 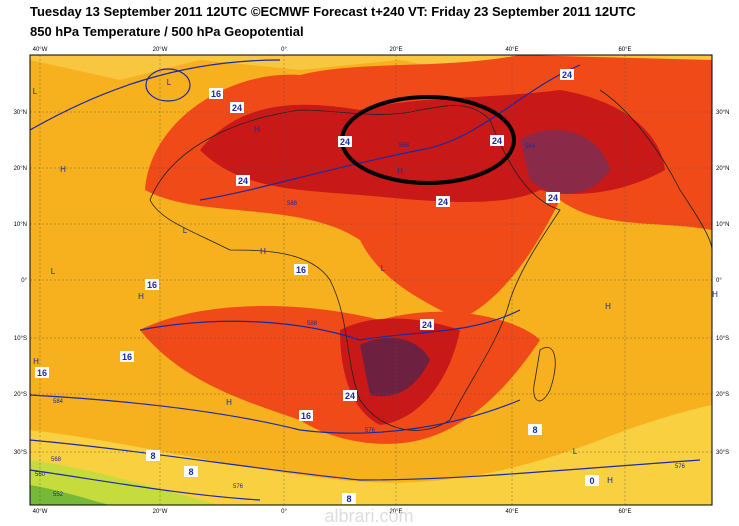 What do you see at coordinates (40, 475) in the screenshot?
I see `geopotential-label: 560` at bounding box center [40, 475].